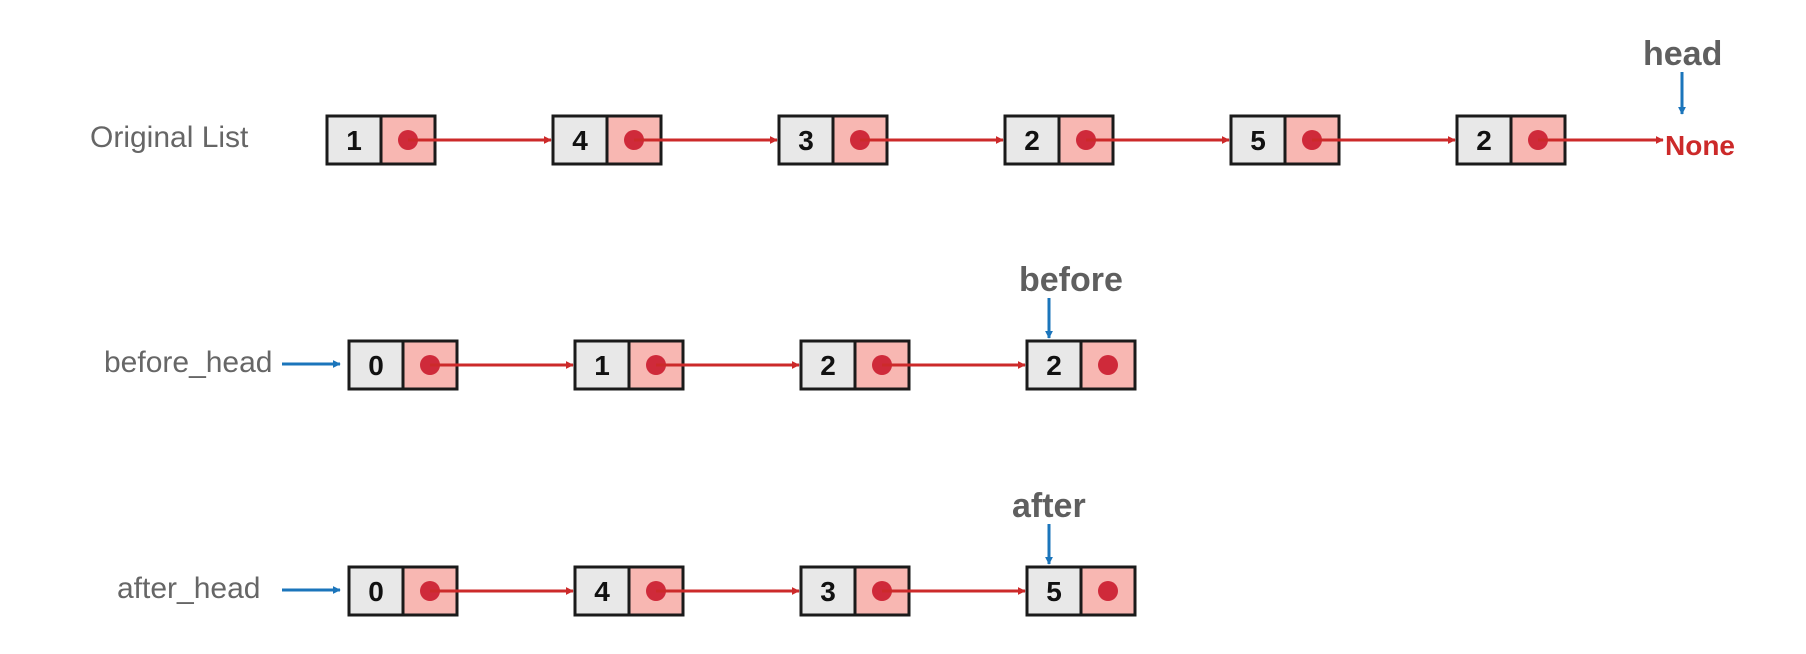 The width and height of the screenshot is (1806, 654). I want to click on row-before-head: before_head 0 1 2 2 before, so click(620, 326).